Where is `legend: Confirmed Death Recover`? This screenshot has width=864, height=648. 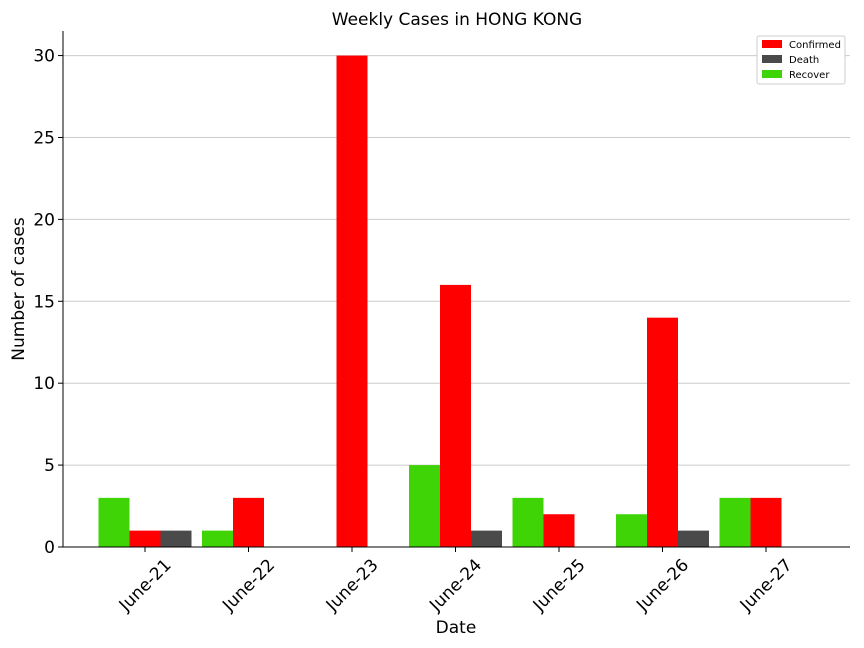 legend: Confirmed Death Recover is located at coordinates (801, 60).